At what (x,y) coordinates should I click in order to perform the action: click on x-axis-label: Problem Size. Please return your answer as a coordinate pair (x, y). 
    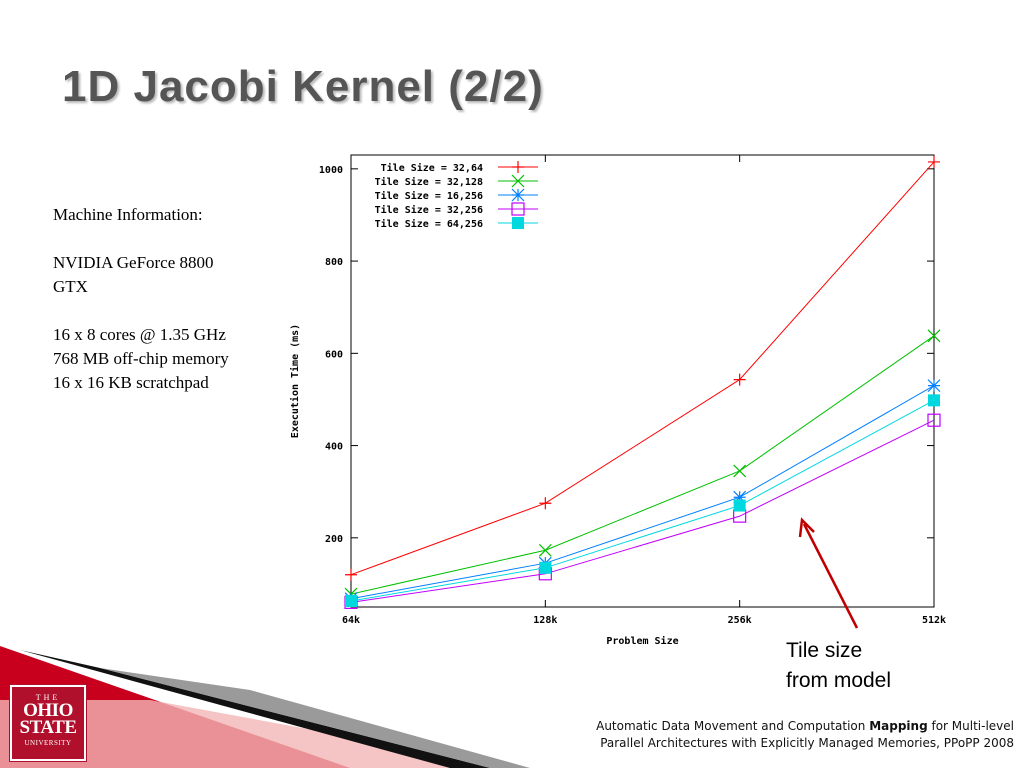
    Looking at the image, I should click on (642, 641).